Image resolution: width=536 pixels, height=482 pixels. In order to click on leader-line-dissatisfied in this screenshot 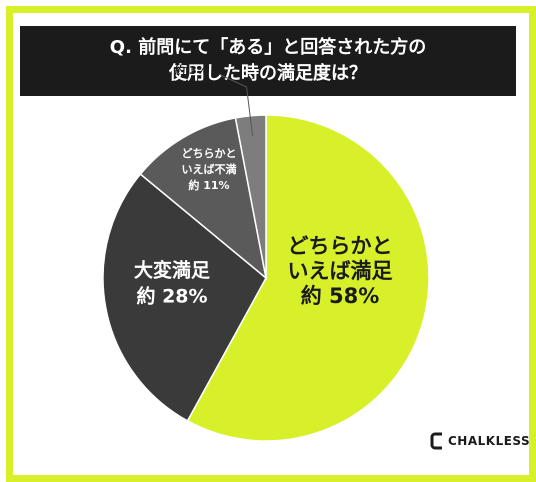, I will do `click(237, 105)`.